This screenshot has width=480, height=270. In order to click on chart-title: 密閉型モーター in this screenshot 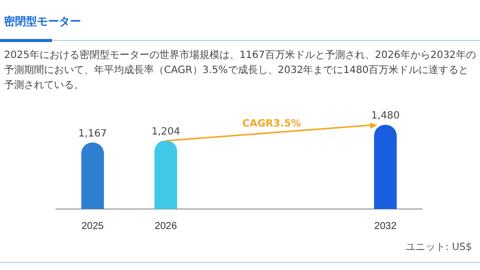, I will do `click(42, 21)`.